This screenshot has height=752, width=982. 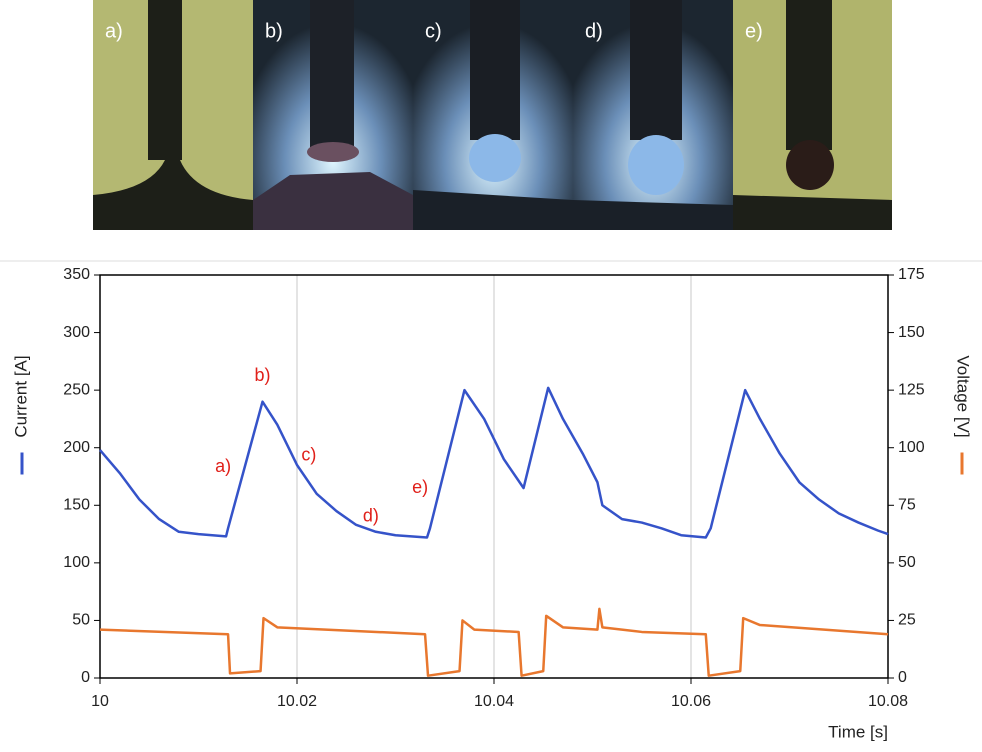 I want to click on series-line, so click(x=494, y=642).